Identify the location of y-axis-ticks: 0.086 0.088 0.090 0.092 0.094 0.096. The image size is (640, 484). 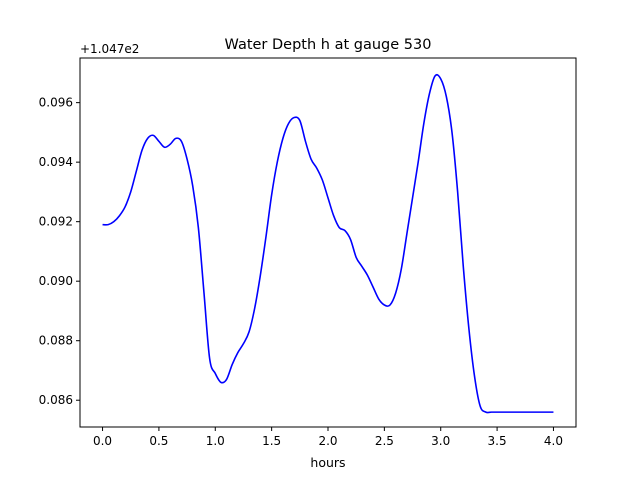
(59, 251).